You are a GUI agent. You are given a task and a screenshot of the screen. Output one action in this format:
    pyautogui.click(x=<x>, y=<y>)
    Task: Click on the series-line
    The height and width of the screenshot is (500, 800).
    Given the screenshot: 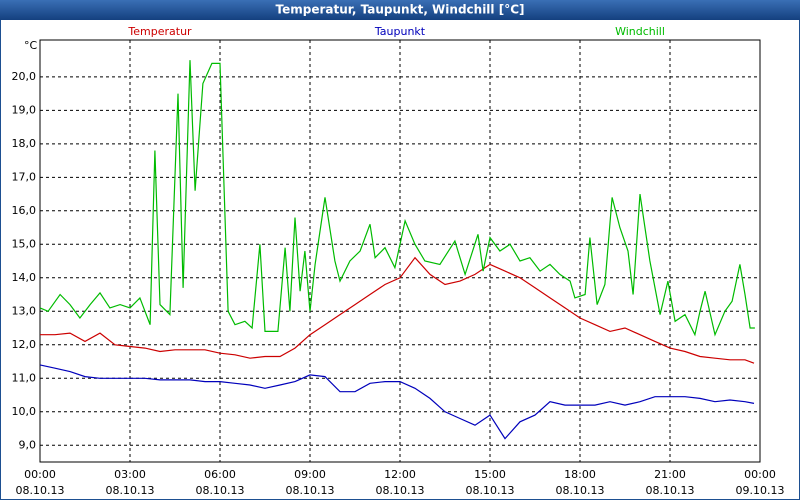 What is the action you would take?
    pyautogui.click(x=397, y=402)
    